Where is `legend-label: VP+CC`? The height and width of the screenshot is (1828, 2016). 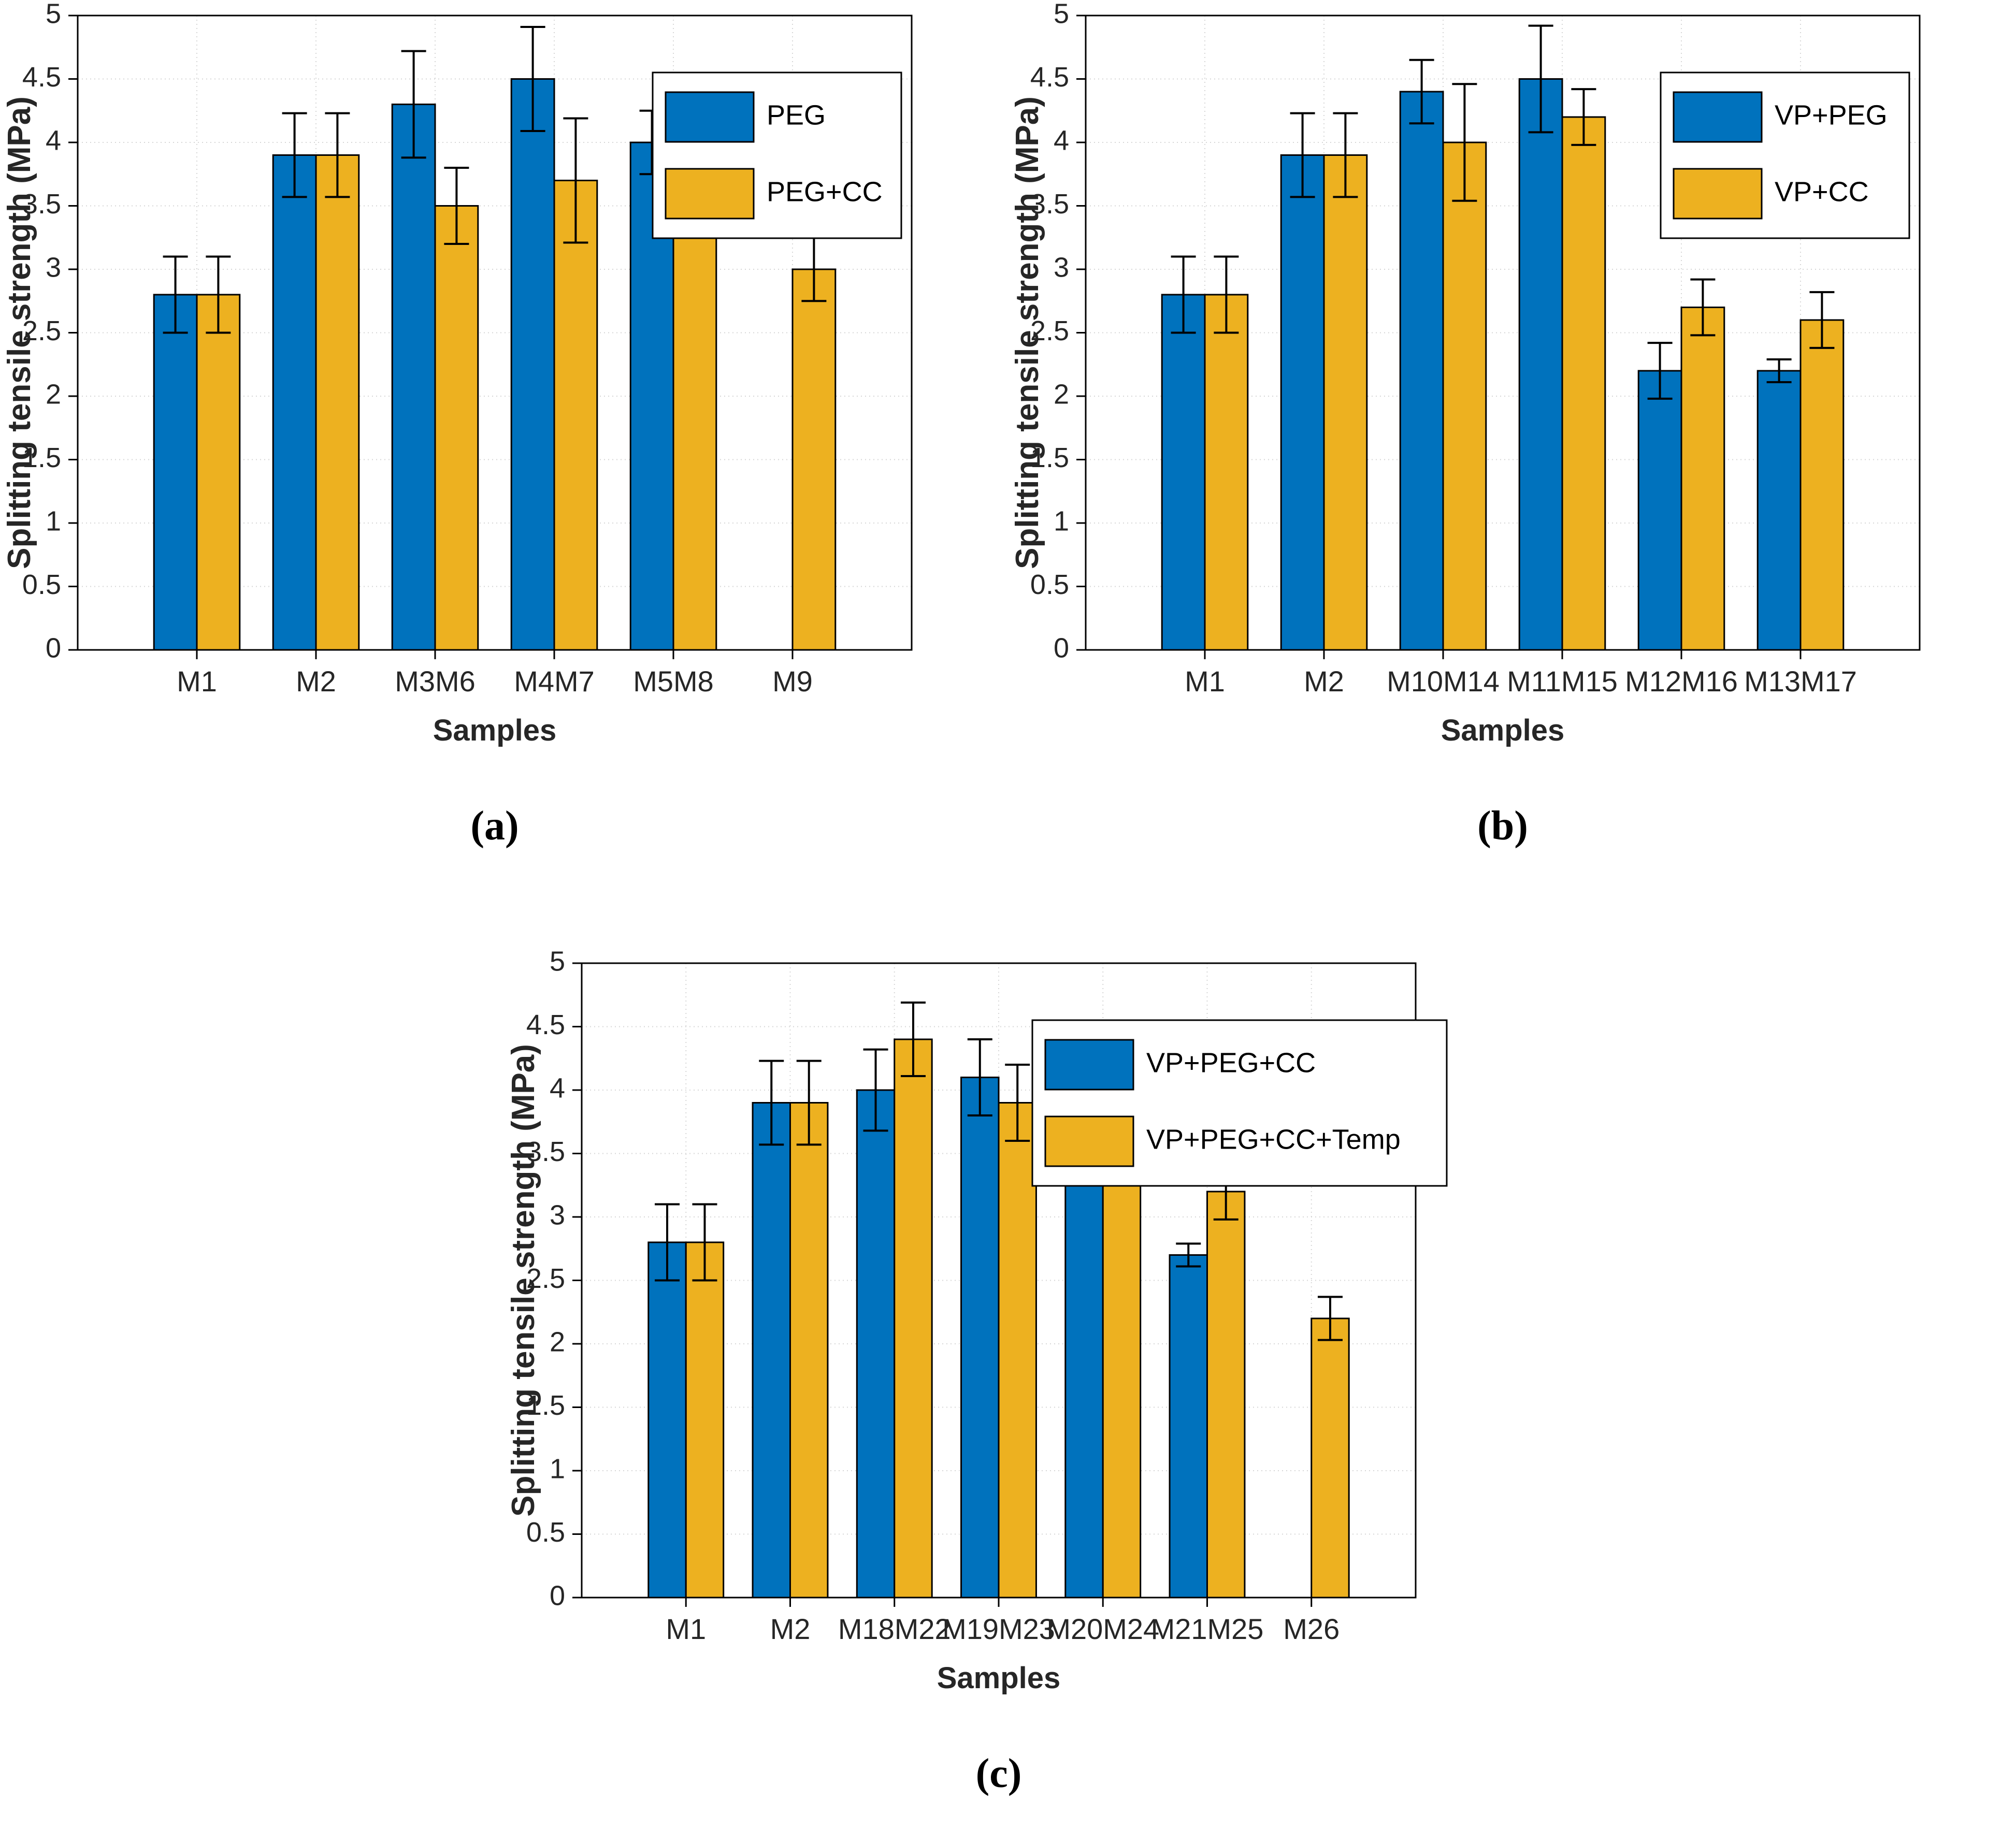 legend-label: VP+CC is located at coordinates (1822, 191).